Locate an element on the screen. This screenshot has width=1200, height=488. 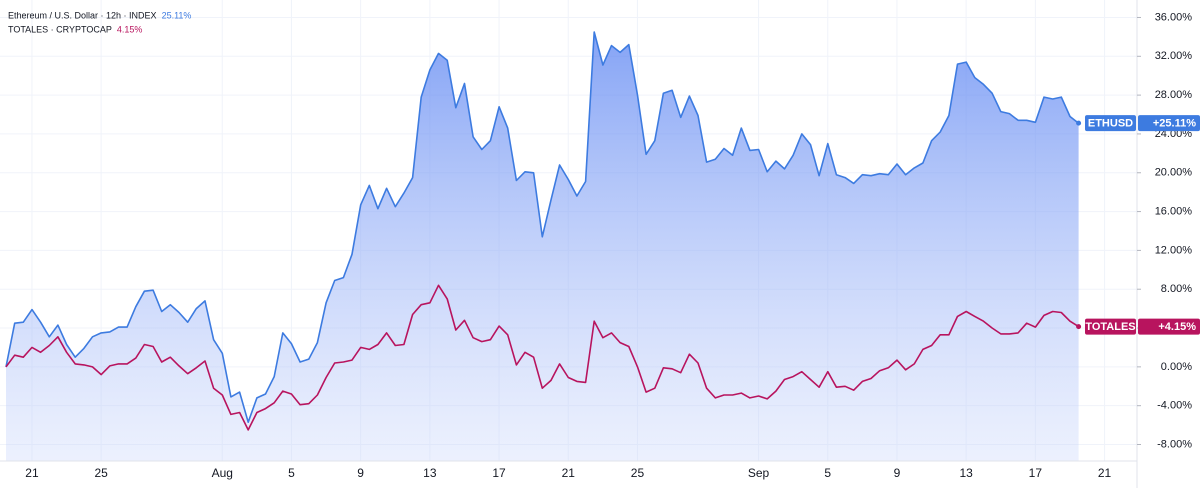
series-badge-name: ETHUSD is located at coordinates (1110, 124).